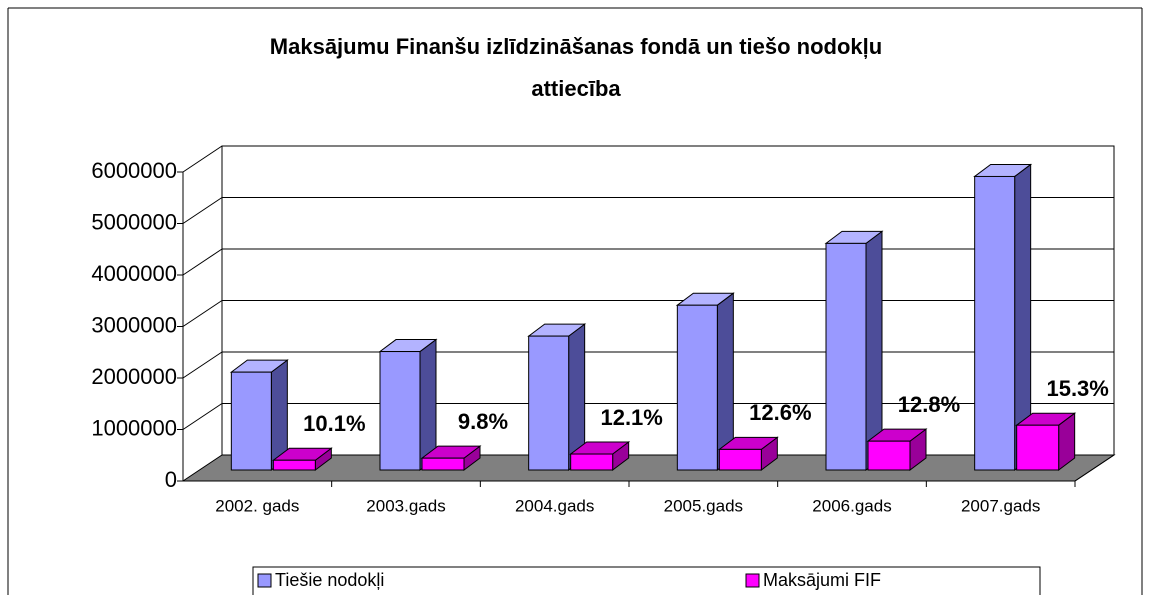 This screenshot has width=1152, height=595. What do you see at coordinates (780, 412) in the screenshot?
I see `annotation: 12.6%` at bounding box center [780, 412].